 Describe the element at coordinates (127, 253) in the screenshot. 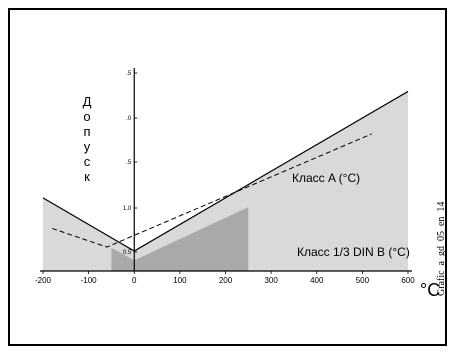

I see `y-tick-label: 0.5` at that location.